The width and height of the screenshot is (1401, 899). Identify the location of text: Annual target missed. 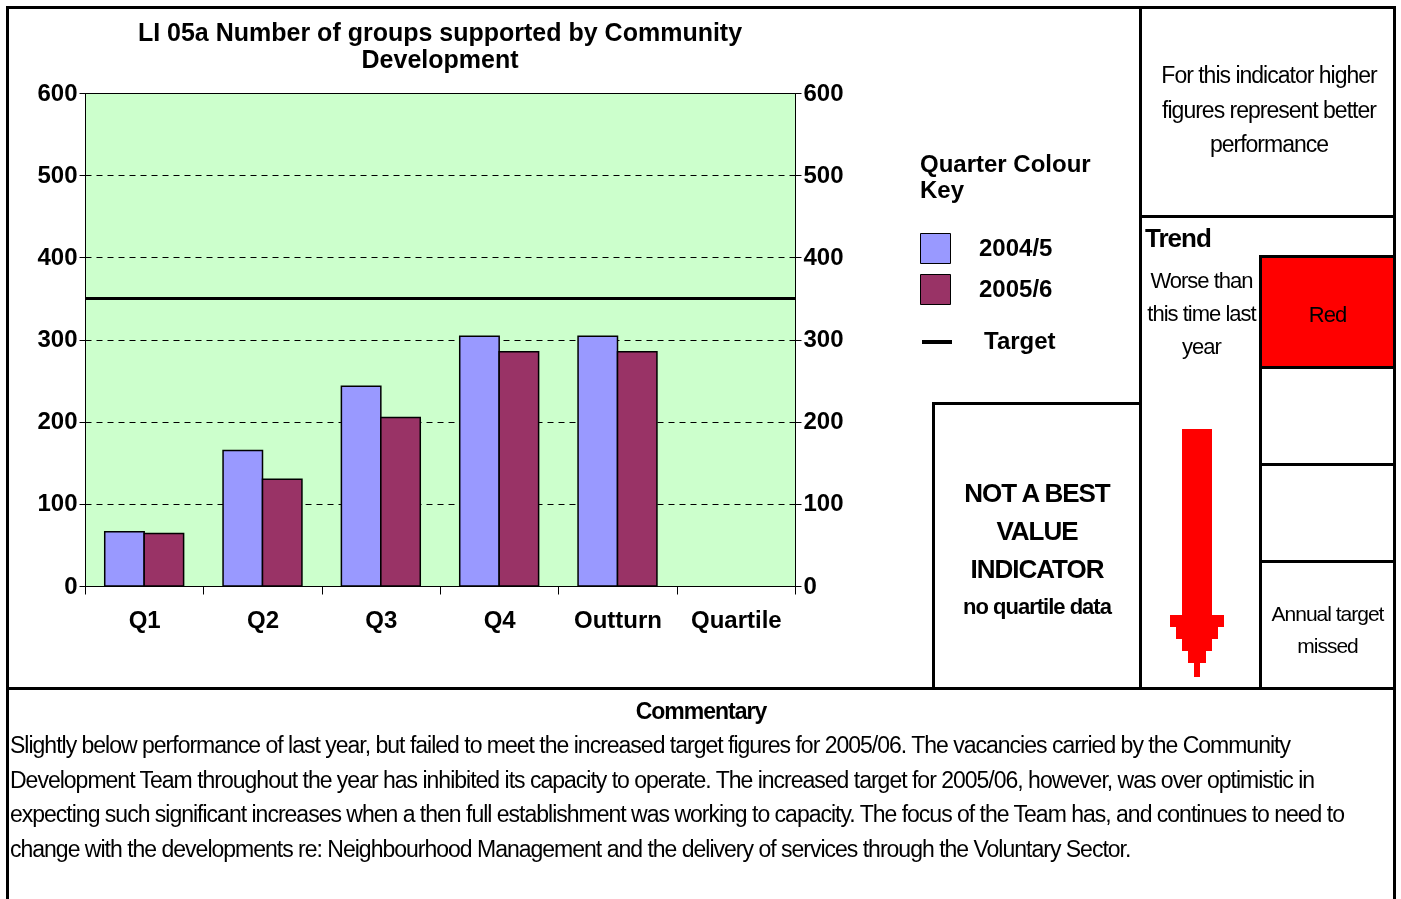
(1327, 630).